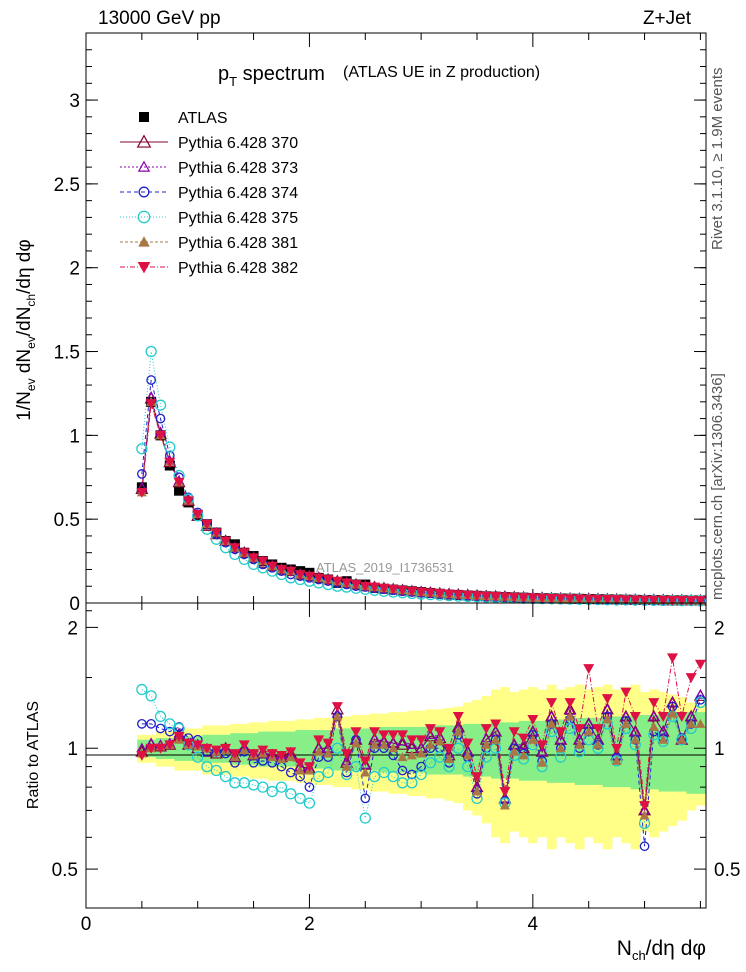 Image resolution: width=746 pixels, height=972 pixels. What do you see at coordinates (421, 773) in the screenshot?
I see `ratio-line-p374` at bounding box center [421, 773].